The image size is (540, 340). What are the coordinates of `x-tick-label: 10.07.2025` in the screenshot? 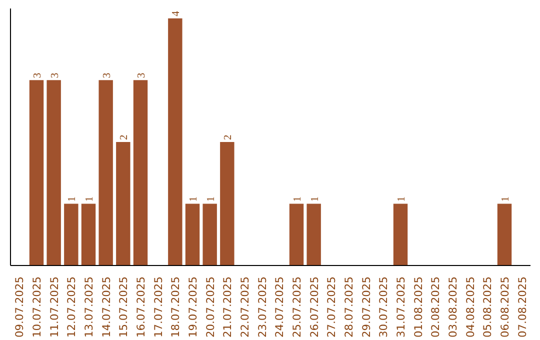 It's located at (37, 307).